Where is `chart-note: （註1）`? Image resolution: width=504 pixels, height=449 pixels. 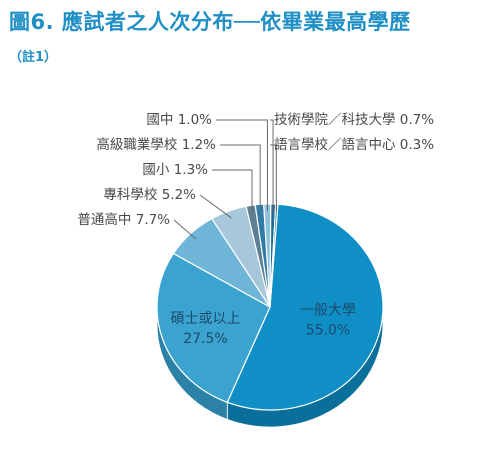 chart-note: （註1） is located at coordinates (33, 57).